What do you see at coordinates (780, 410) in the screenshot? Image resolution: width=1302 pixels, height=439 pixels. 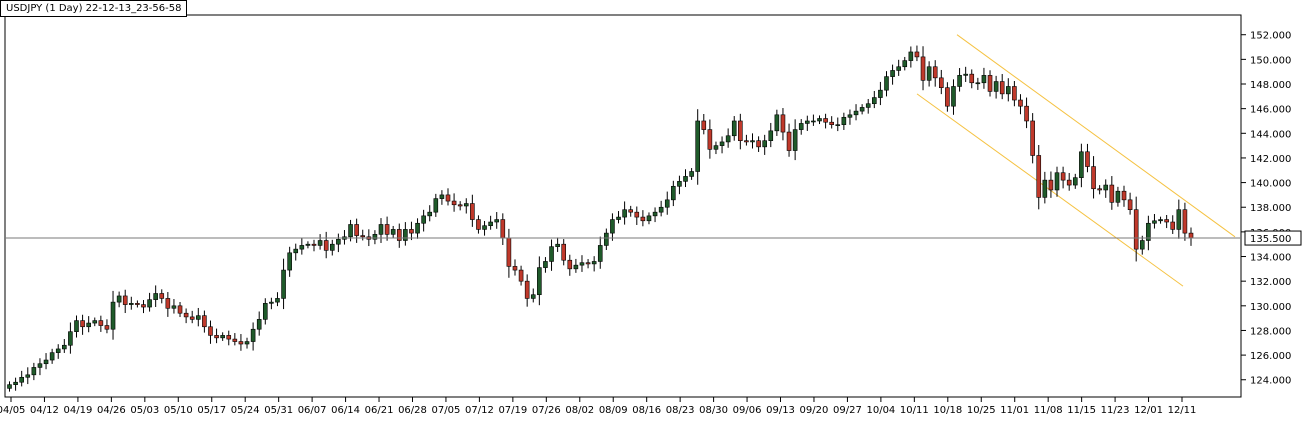 I see `x-tick-label: 09/13` at bounding box center [780, 410].